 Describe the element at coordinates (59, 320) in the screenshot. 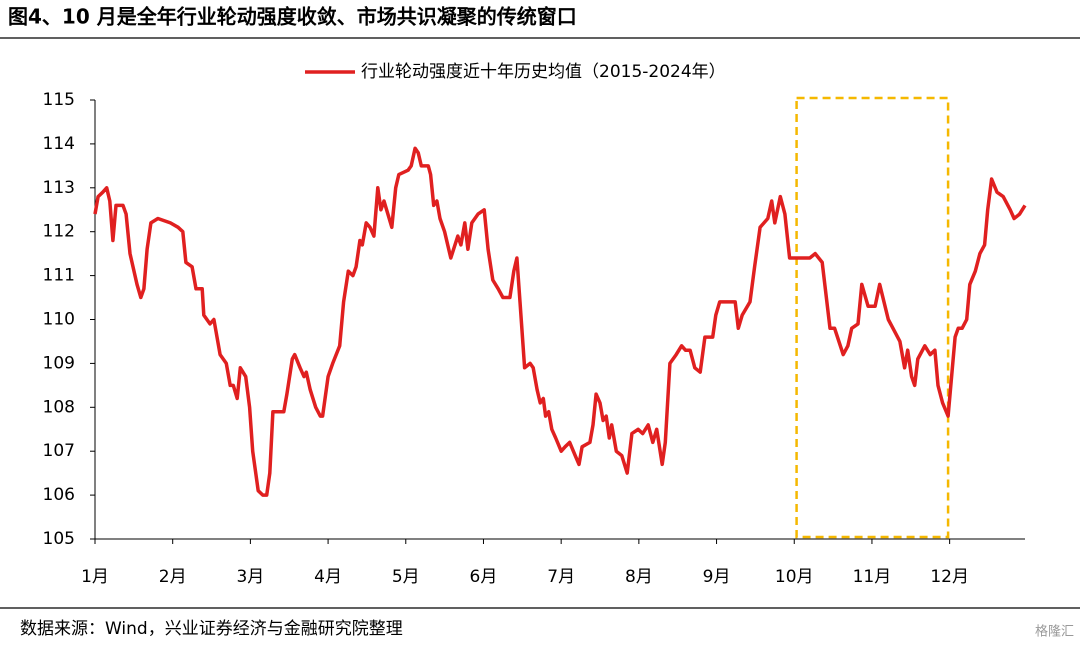

I see `y-tick-label: 110` at that location.